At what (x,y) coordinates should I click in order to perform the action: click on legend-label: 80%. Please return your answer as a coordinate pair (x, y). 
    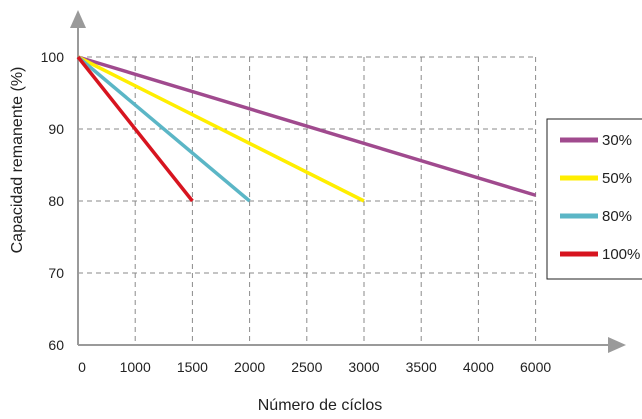
    Looking at the image, I should click on (617, 216).